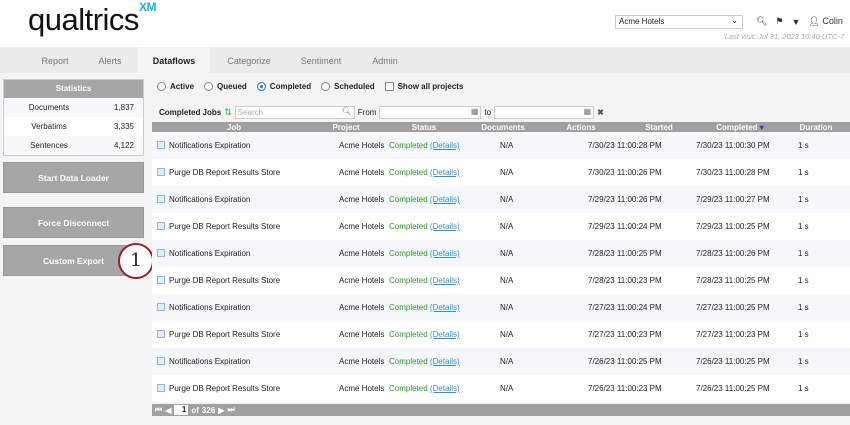 Image resolution: width=850 pixels, height=425 pixels. What do you see at coordinates (814, 21) in the screenshot?
I see `user-icon: 👤︎` at bounding box center [814, 21].